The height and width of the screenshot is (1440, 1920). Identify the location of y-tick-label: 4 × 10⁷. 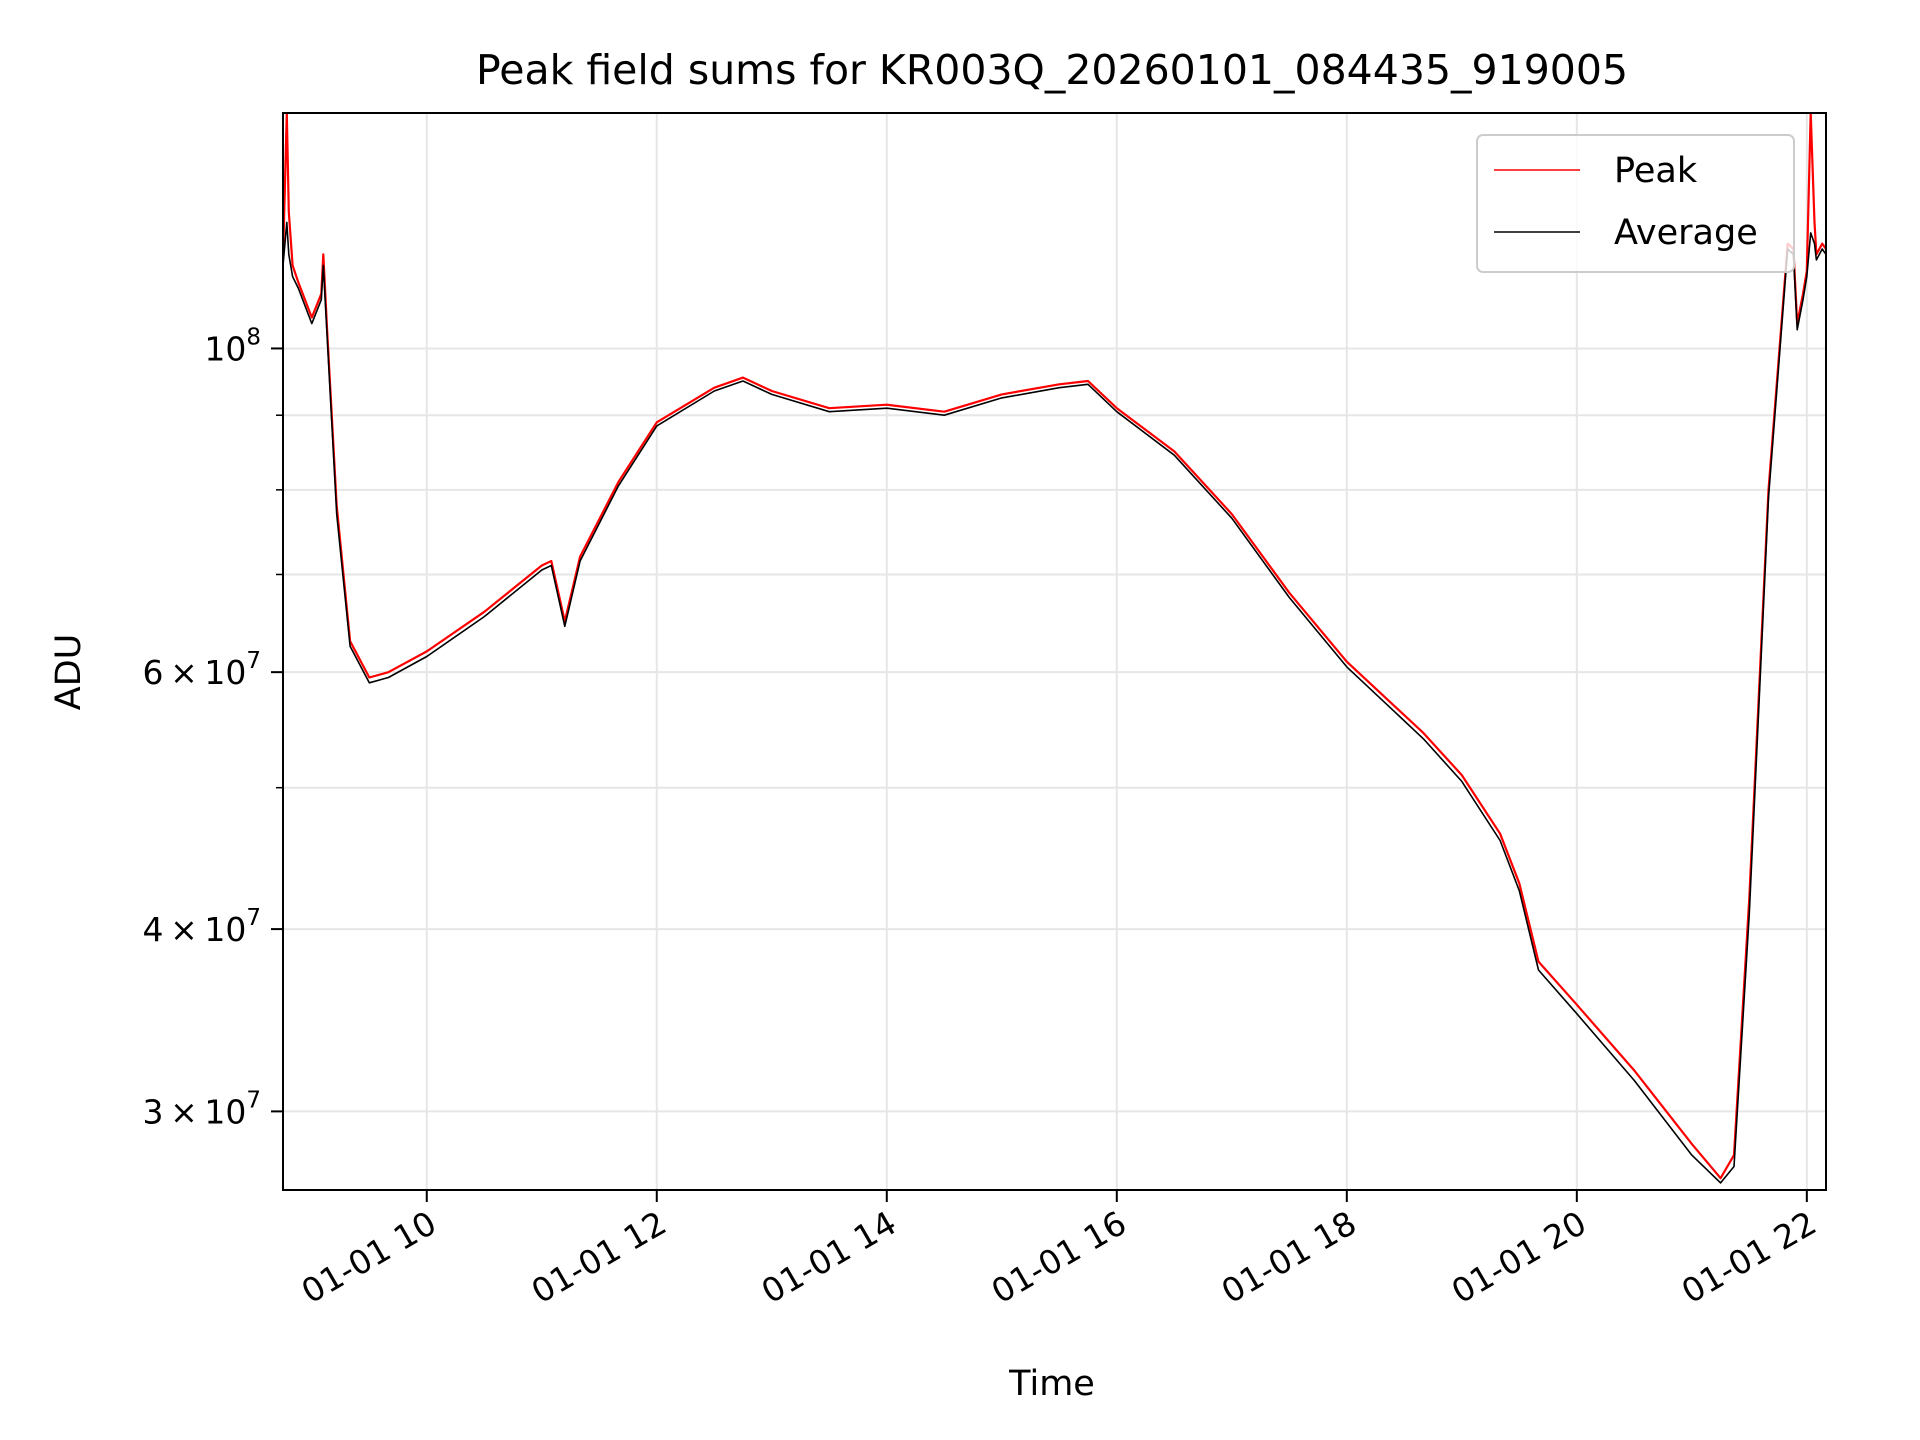
(202, 927).